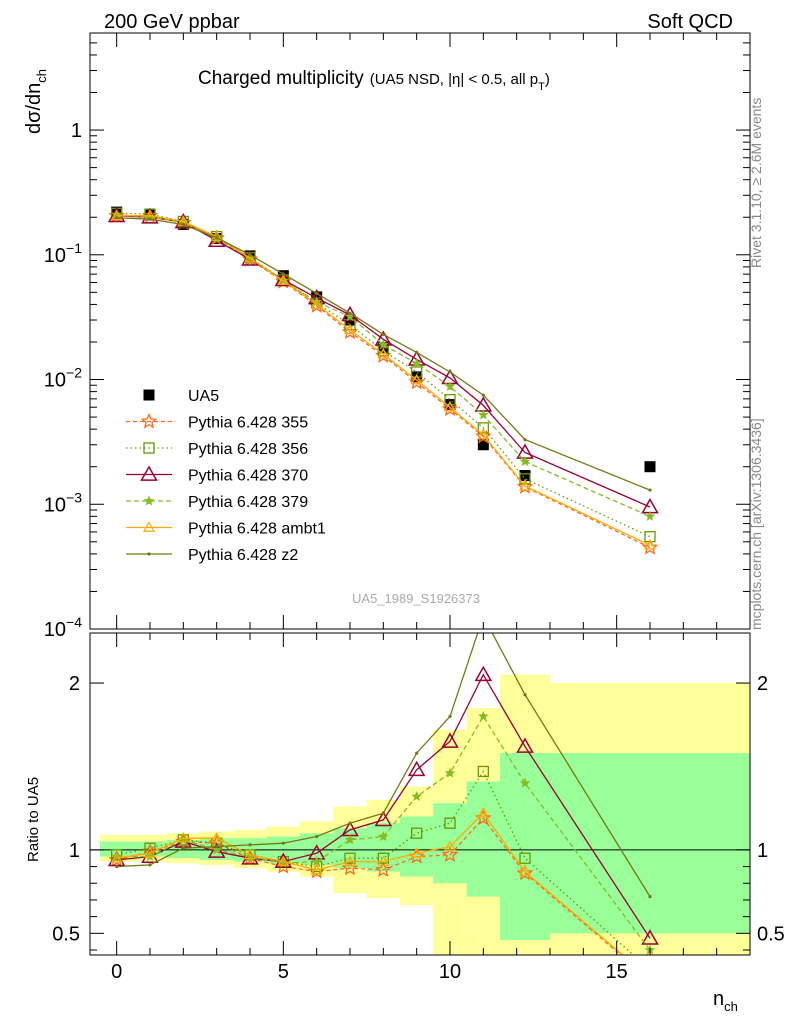  Describe the element at coordinates (76, 131) in the screenshot. I see `y-tick-label: 1` at that location.